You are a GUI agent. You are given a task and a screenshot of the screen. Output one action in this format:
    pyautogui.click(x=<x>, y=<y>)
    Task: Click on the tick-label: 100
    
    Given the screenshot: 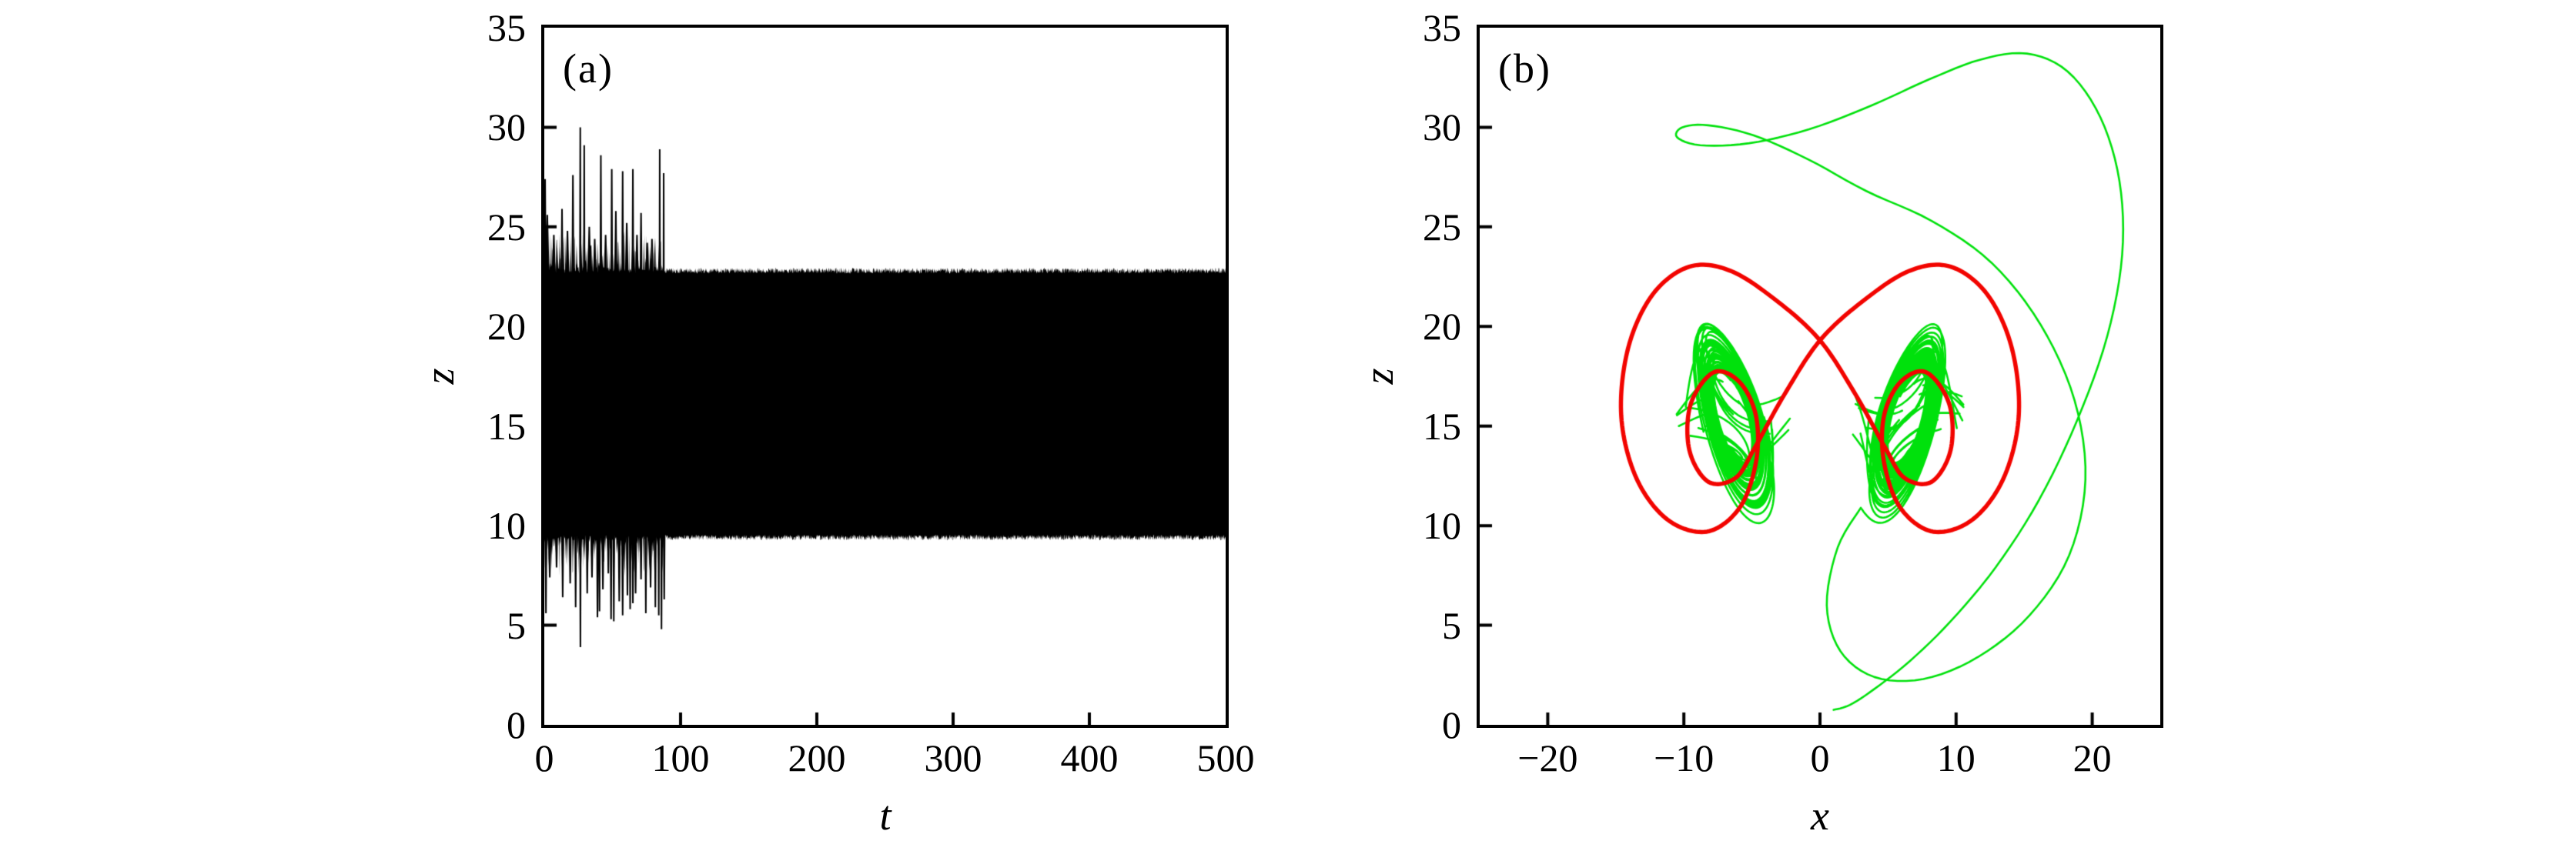 What is the action you would take?
    pyautogui.click(x=681, y=758)
    